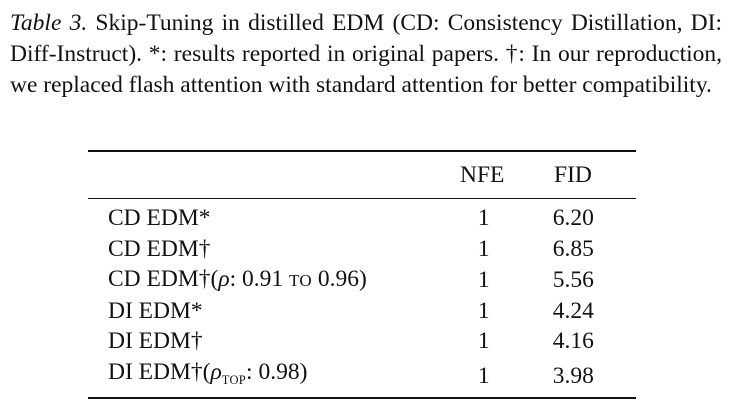  I want to click on table-row: CD EDM†(ρ: 0.91 TO 0.96) 1 5.56, so click(362, 280).